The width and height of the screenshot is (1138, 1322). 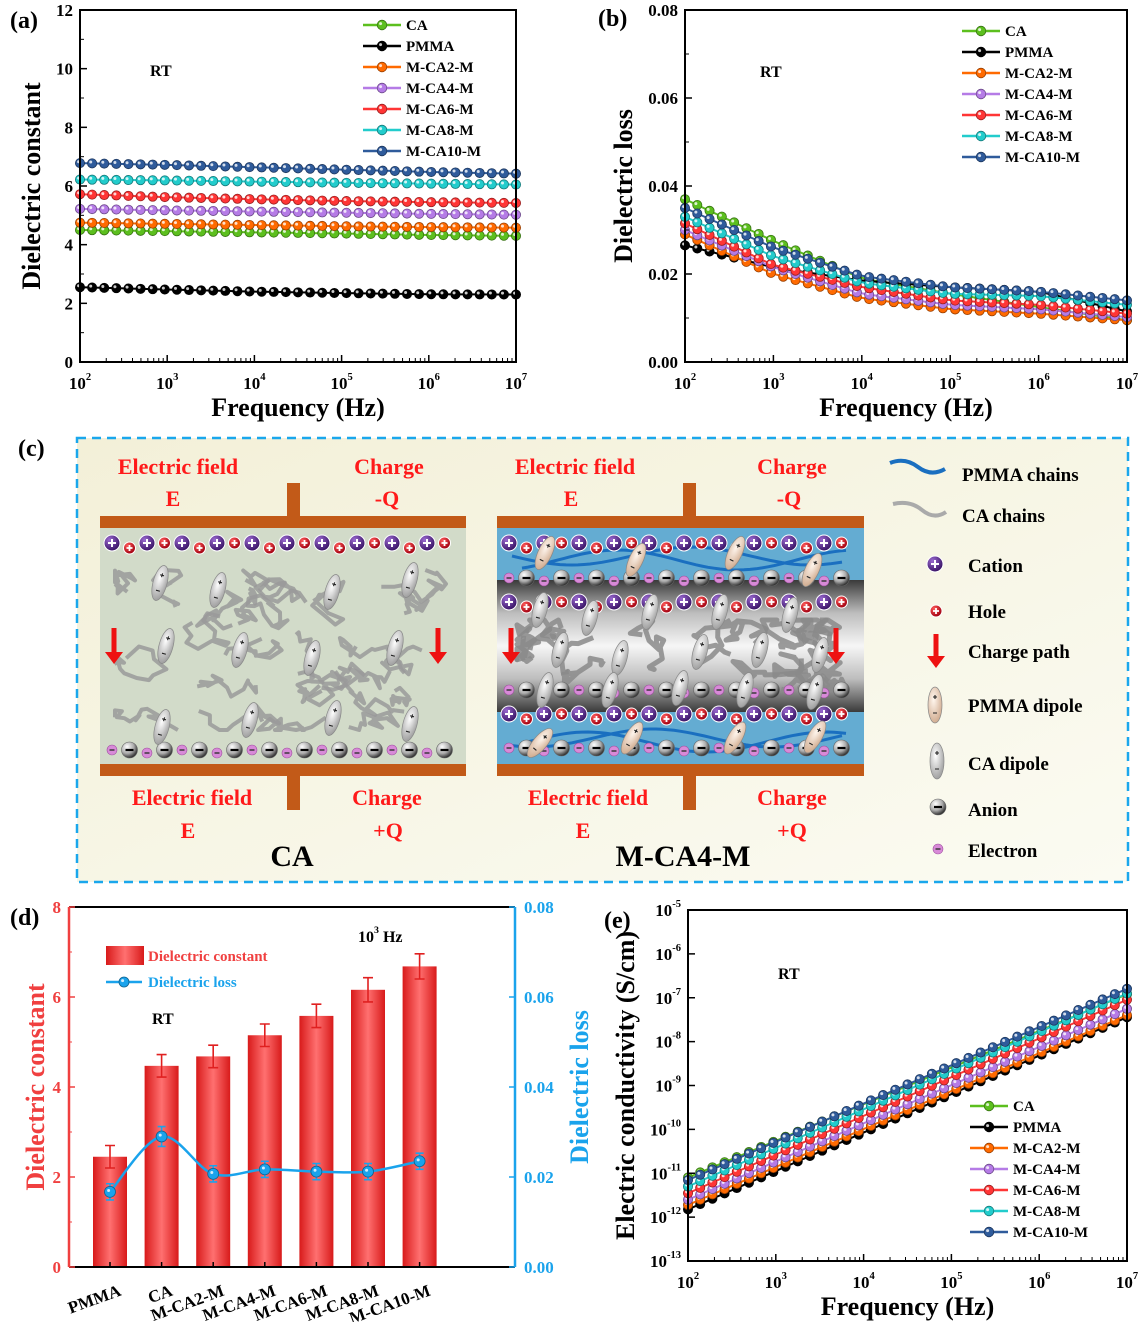 I want to click on legend-item-electron: Electron, so click(x=985, y=851).